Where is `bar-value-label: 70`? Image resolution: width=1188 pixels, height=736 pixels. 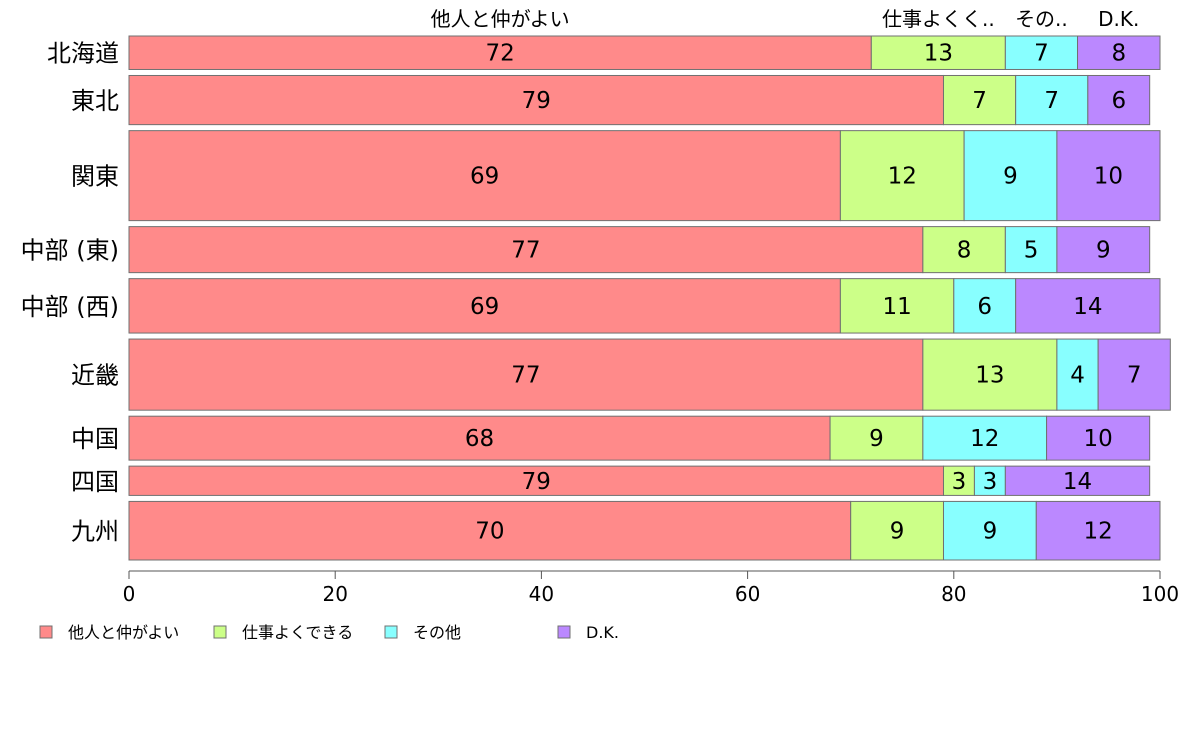
bar-value-label: 70 is located at coordinates (489, 532).